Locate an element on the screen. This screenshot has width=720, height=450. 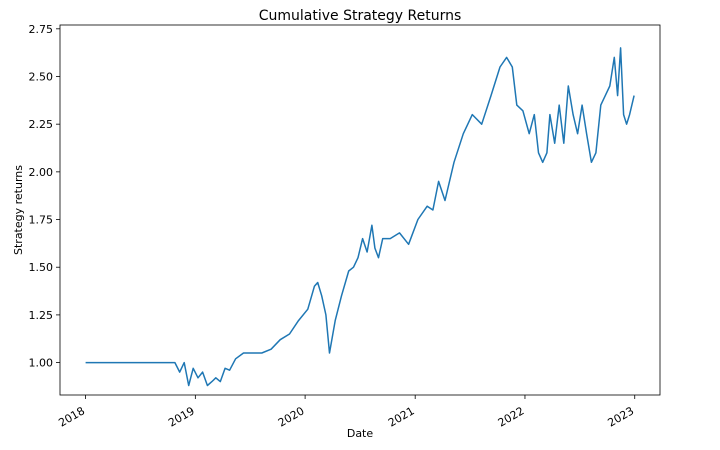
x-tick-label: 2019 is located at coordinates (181, 416).